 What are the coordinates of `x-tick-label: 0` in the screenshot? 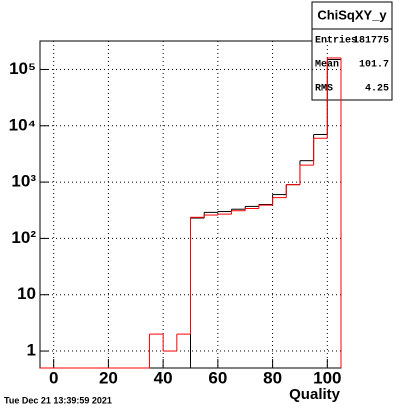 It's located at (53, 377).